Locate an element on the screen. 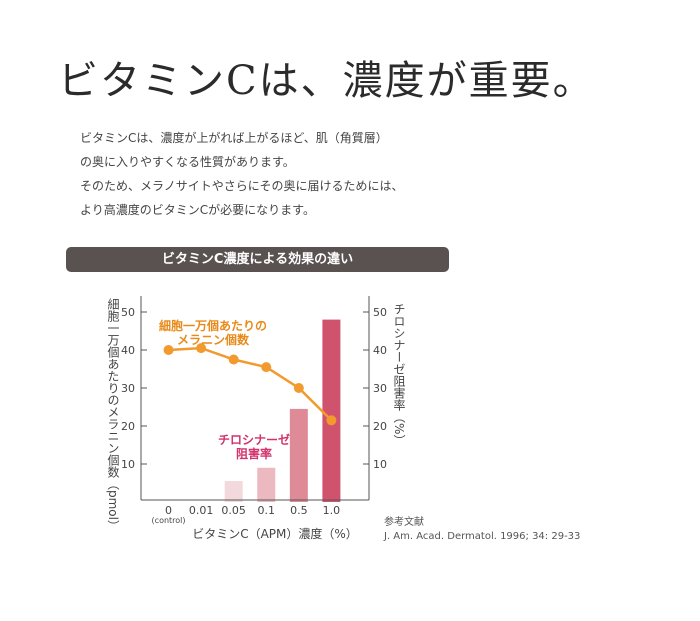 The image size is (700, 621). right-axis-label: チロシナーゼ阻害率（%） is located at coordinates (399, 374).